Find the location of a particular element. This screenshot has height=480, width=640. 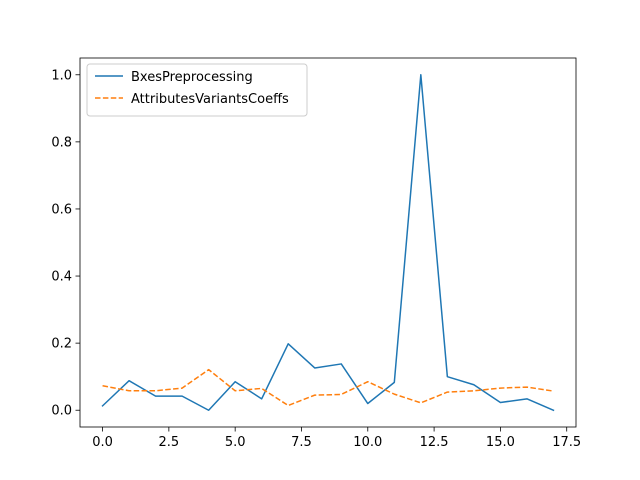

y-tick-label: 0.8 is located at coordinates (61, 142).